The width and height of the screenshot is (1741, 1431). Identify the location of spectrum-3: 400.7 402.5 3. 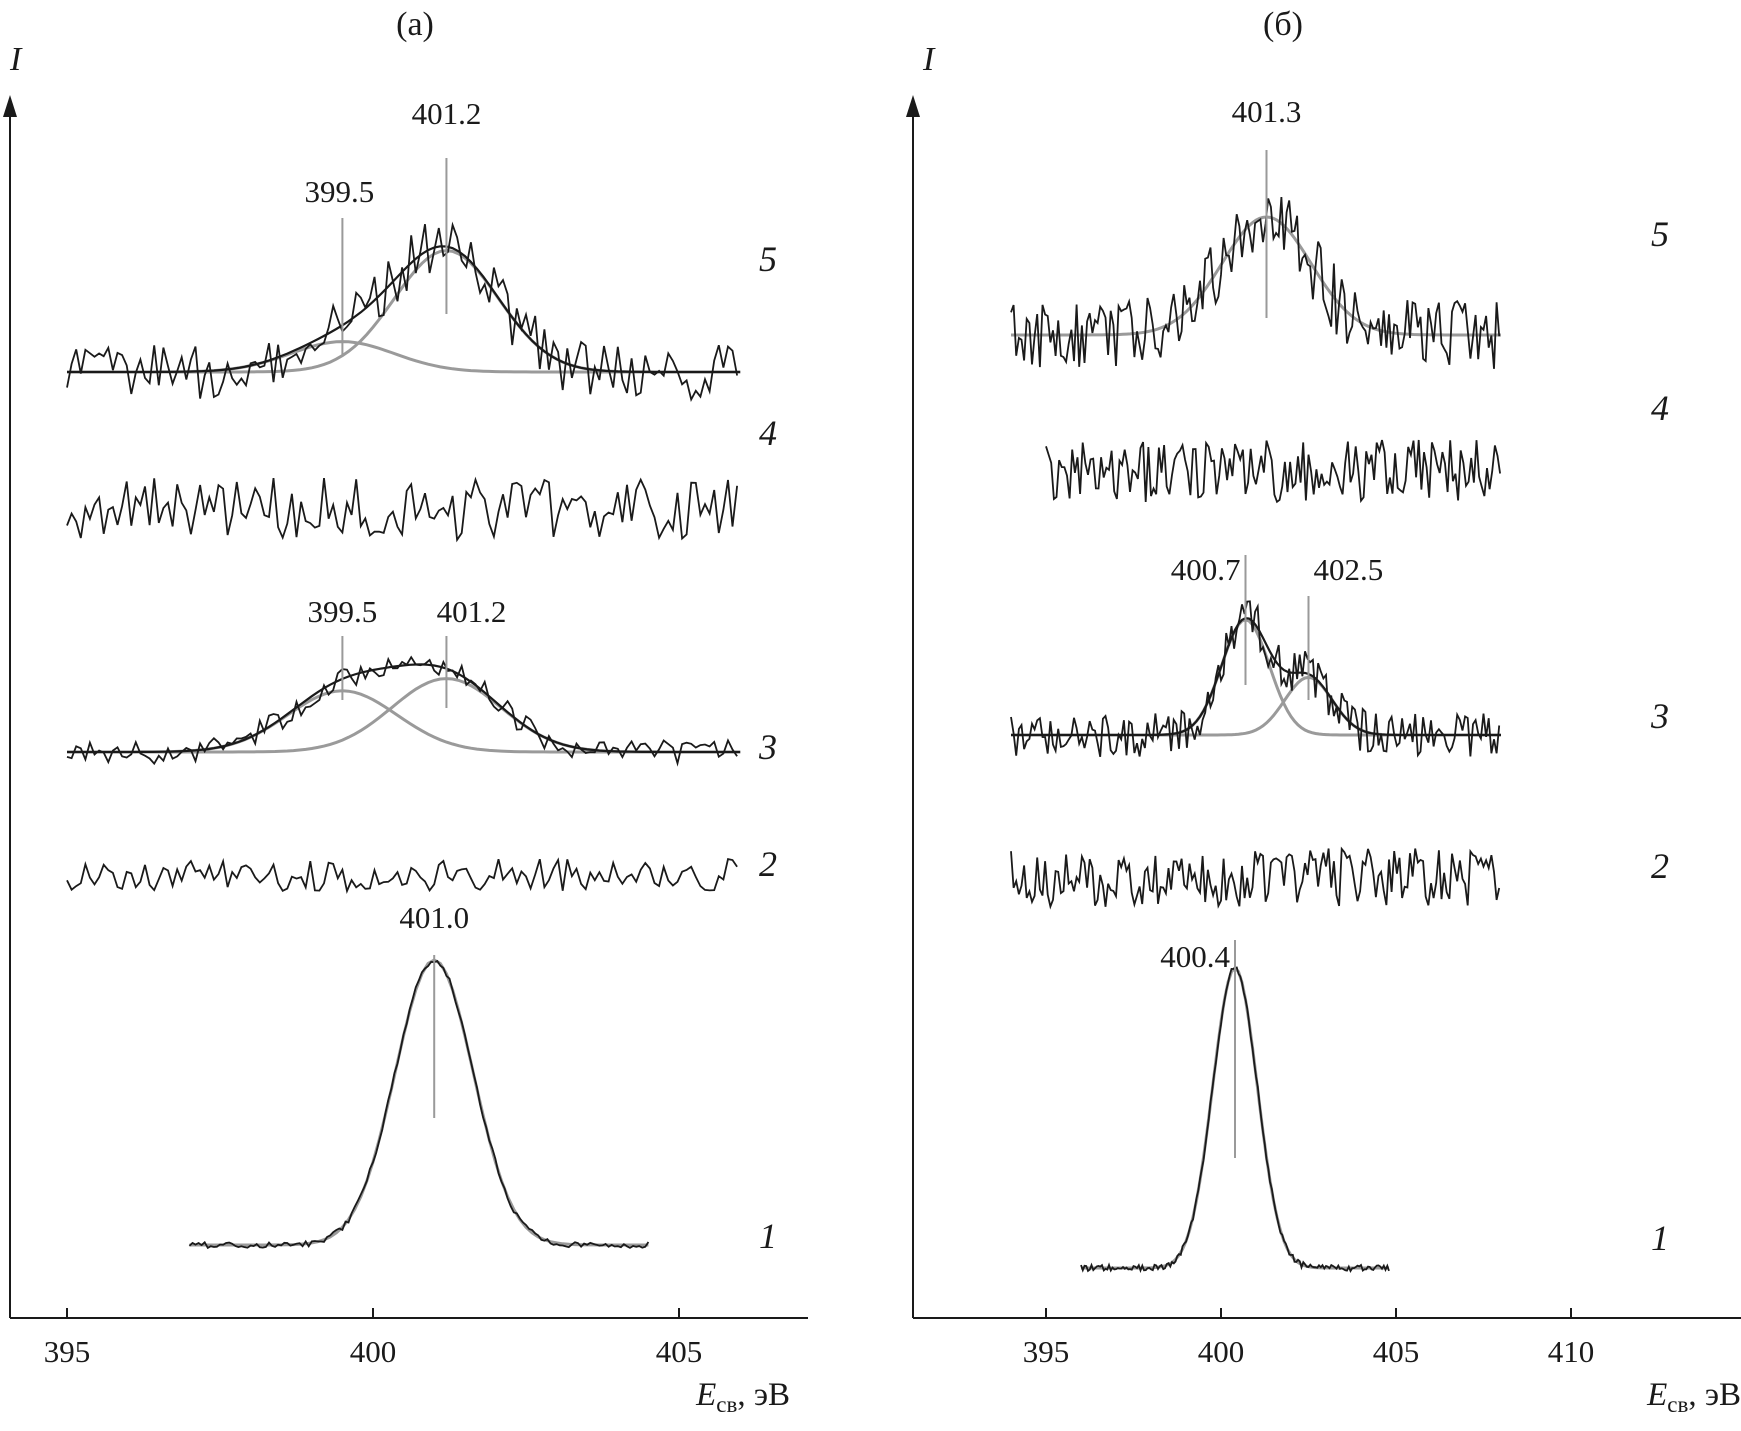
(1339, 655).